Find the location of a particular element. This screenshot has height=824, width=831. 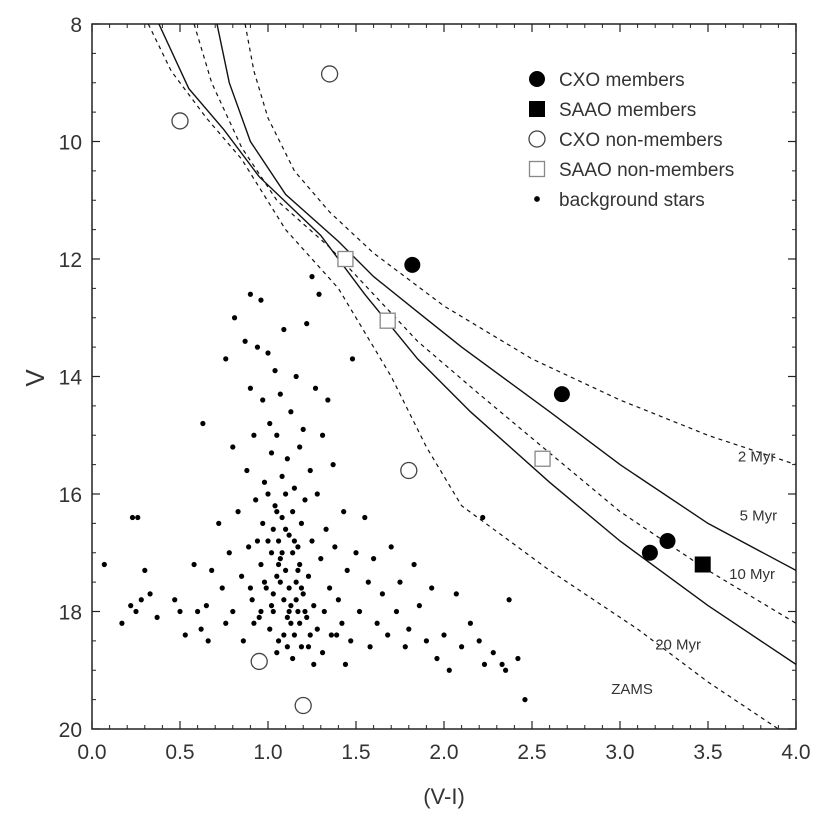

legend-label: CXO non-members is located at coordinates (641, 140).